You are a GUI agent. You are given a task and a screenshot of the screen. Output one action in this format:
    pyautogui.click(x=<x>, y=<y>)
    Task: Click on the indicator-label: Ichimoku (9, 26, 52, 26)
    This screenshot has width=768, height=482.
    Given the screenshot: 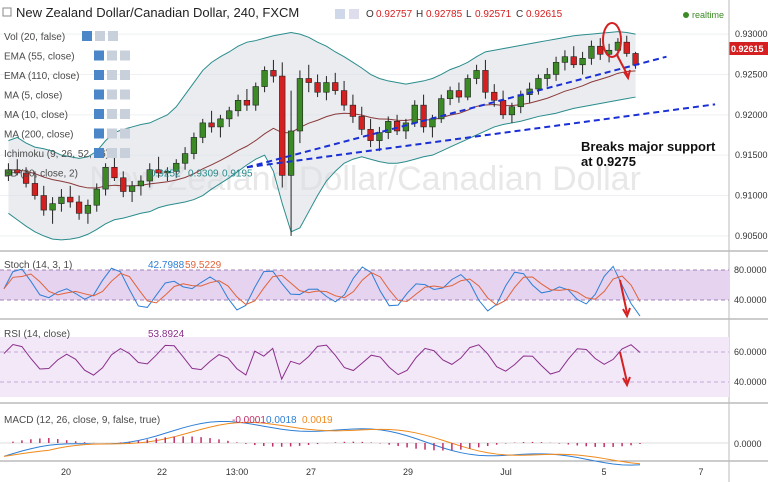 What is the action you would take?
    pyautogui.click(x=56, y=154)
    